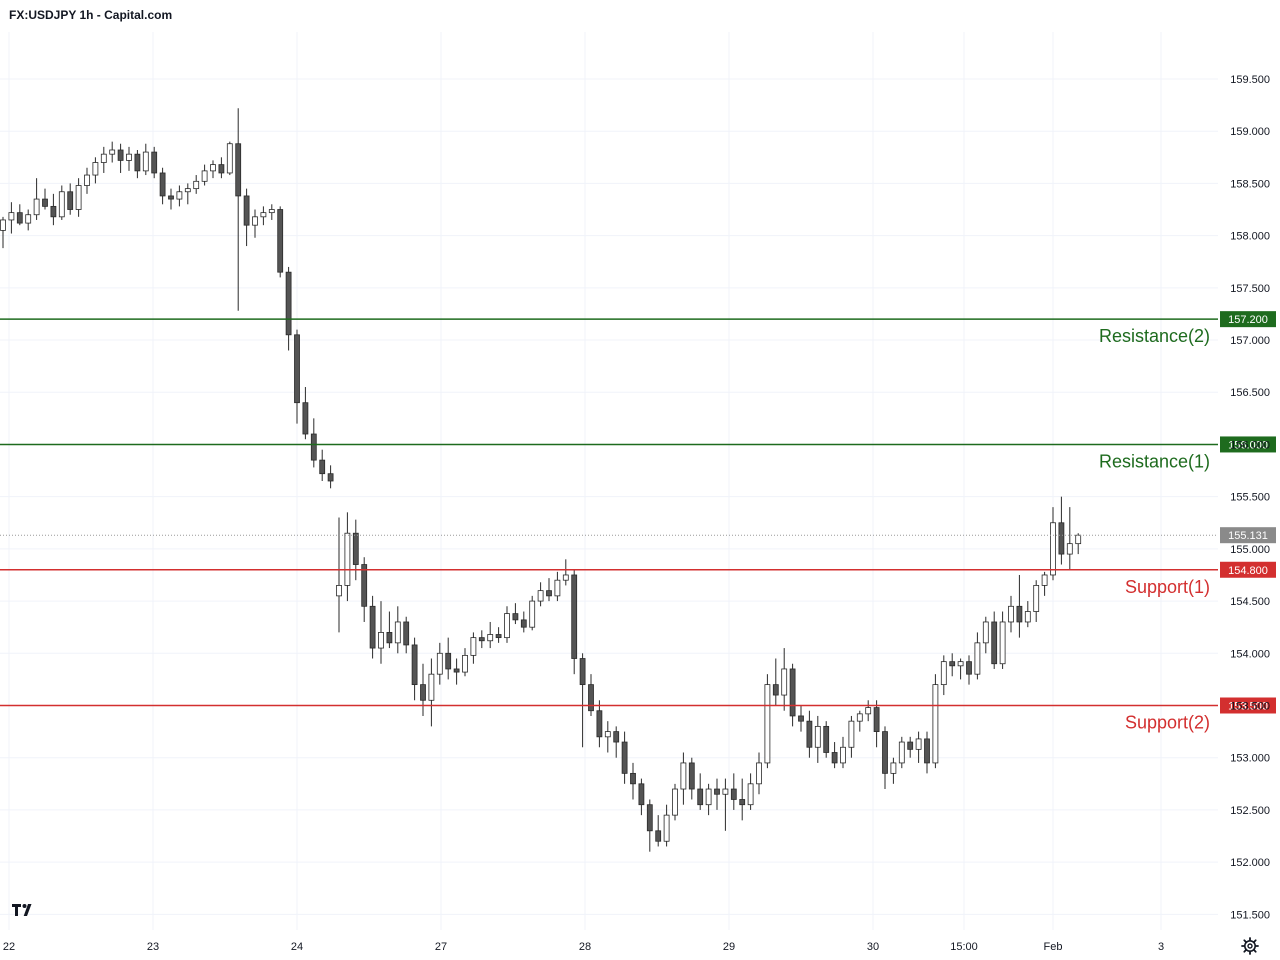 This screenshot has width=1280, height=960. What do you see at coordinates (1250, 445) in the screenshot?
I see `price-tick-label: 156.000` at bounding box center [1250, 445].